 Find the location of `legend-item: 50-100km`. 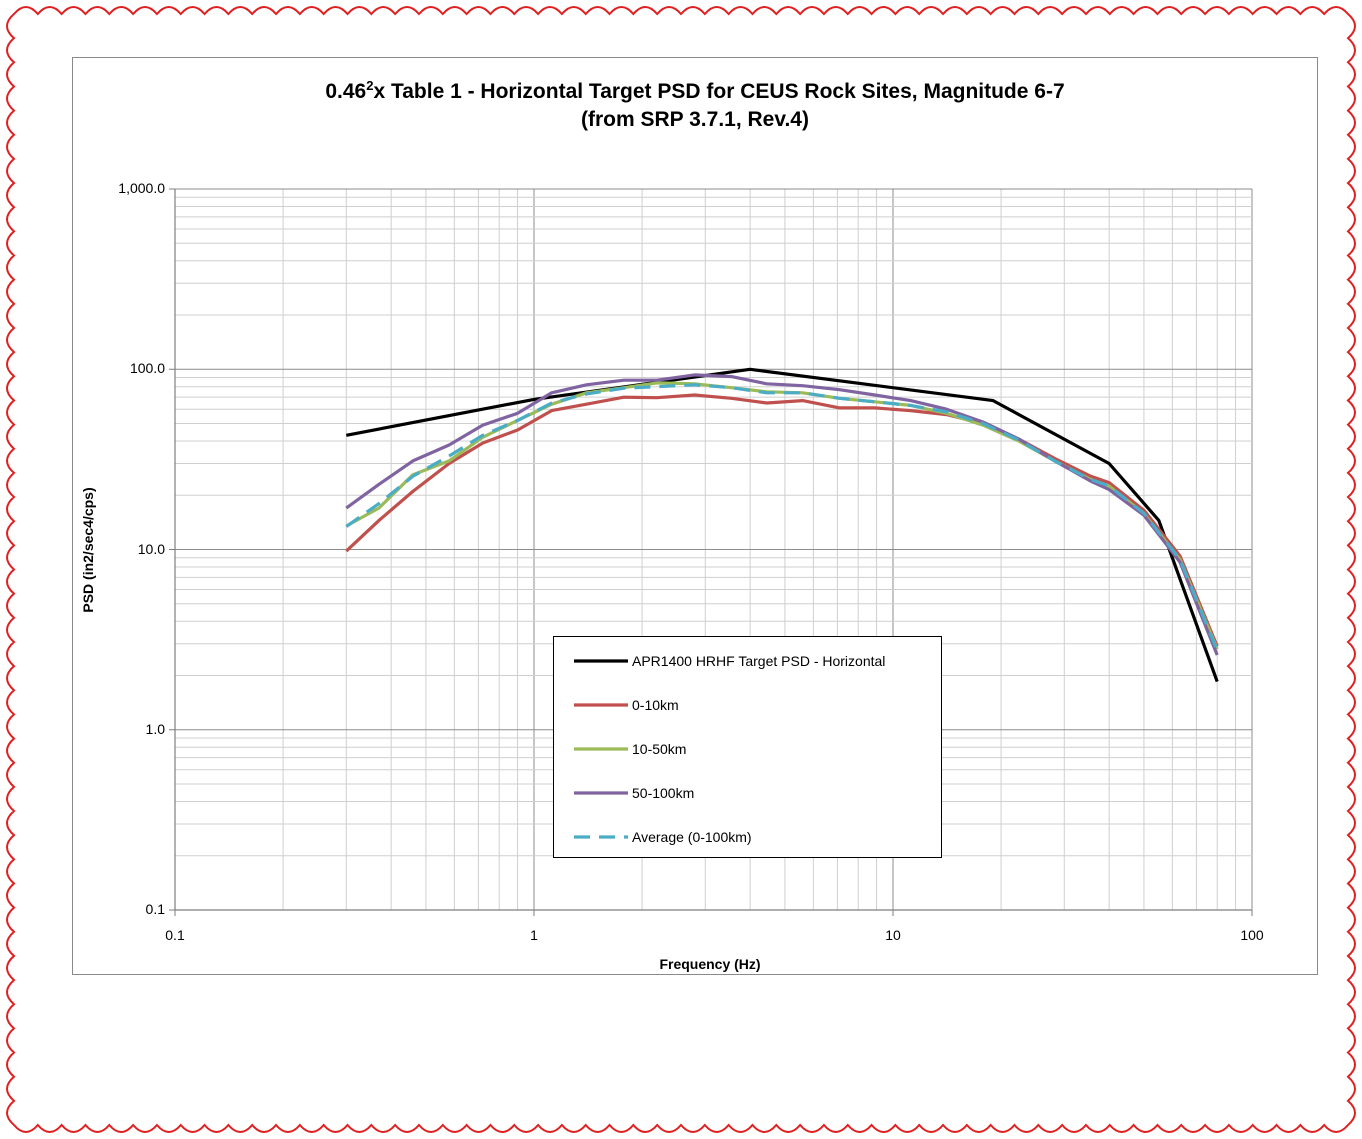

legend-item: 50-100km is located at coordinates (624, 793).